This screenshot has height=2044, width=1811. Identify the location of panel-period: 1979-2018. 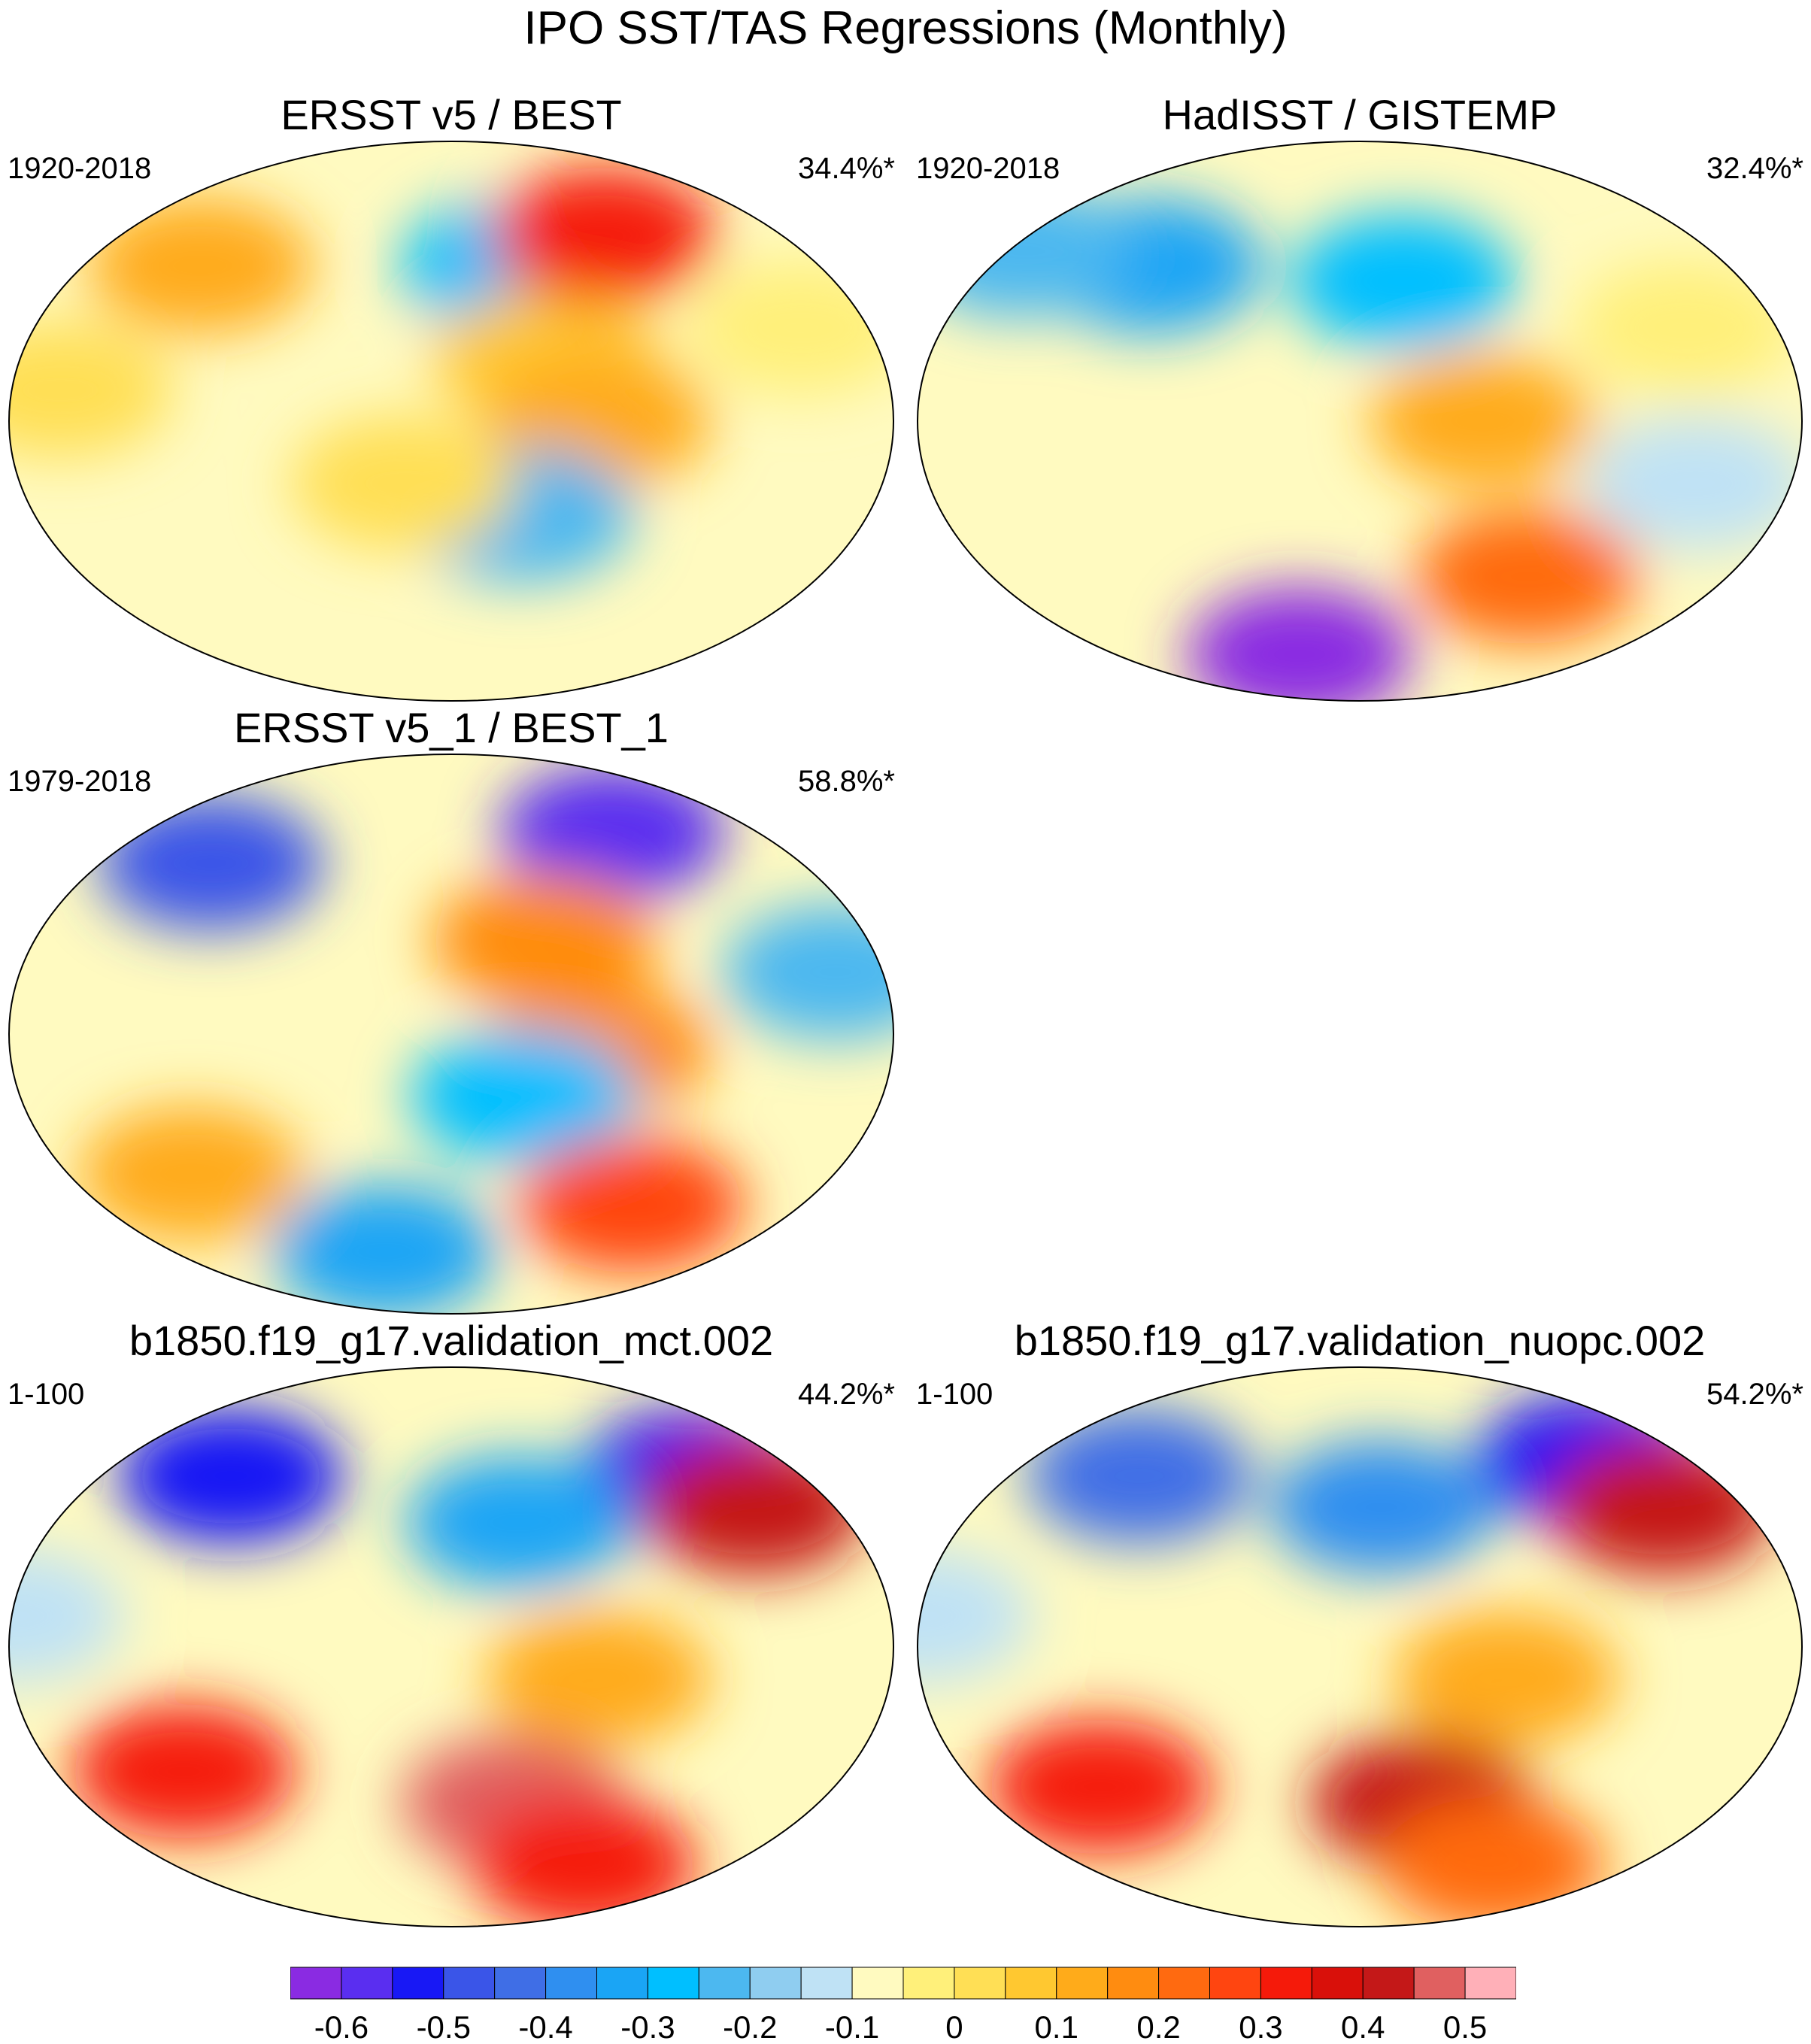
(80, 781).